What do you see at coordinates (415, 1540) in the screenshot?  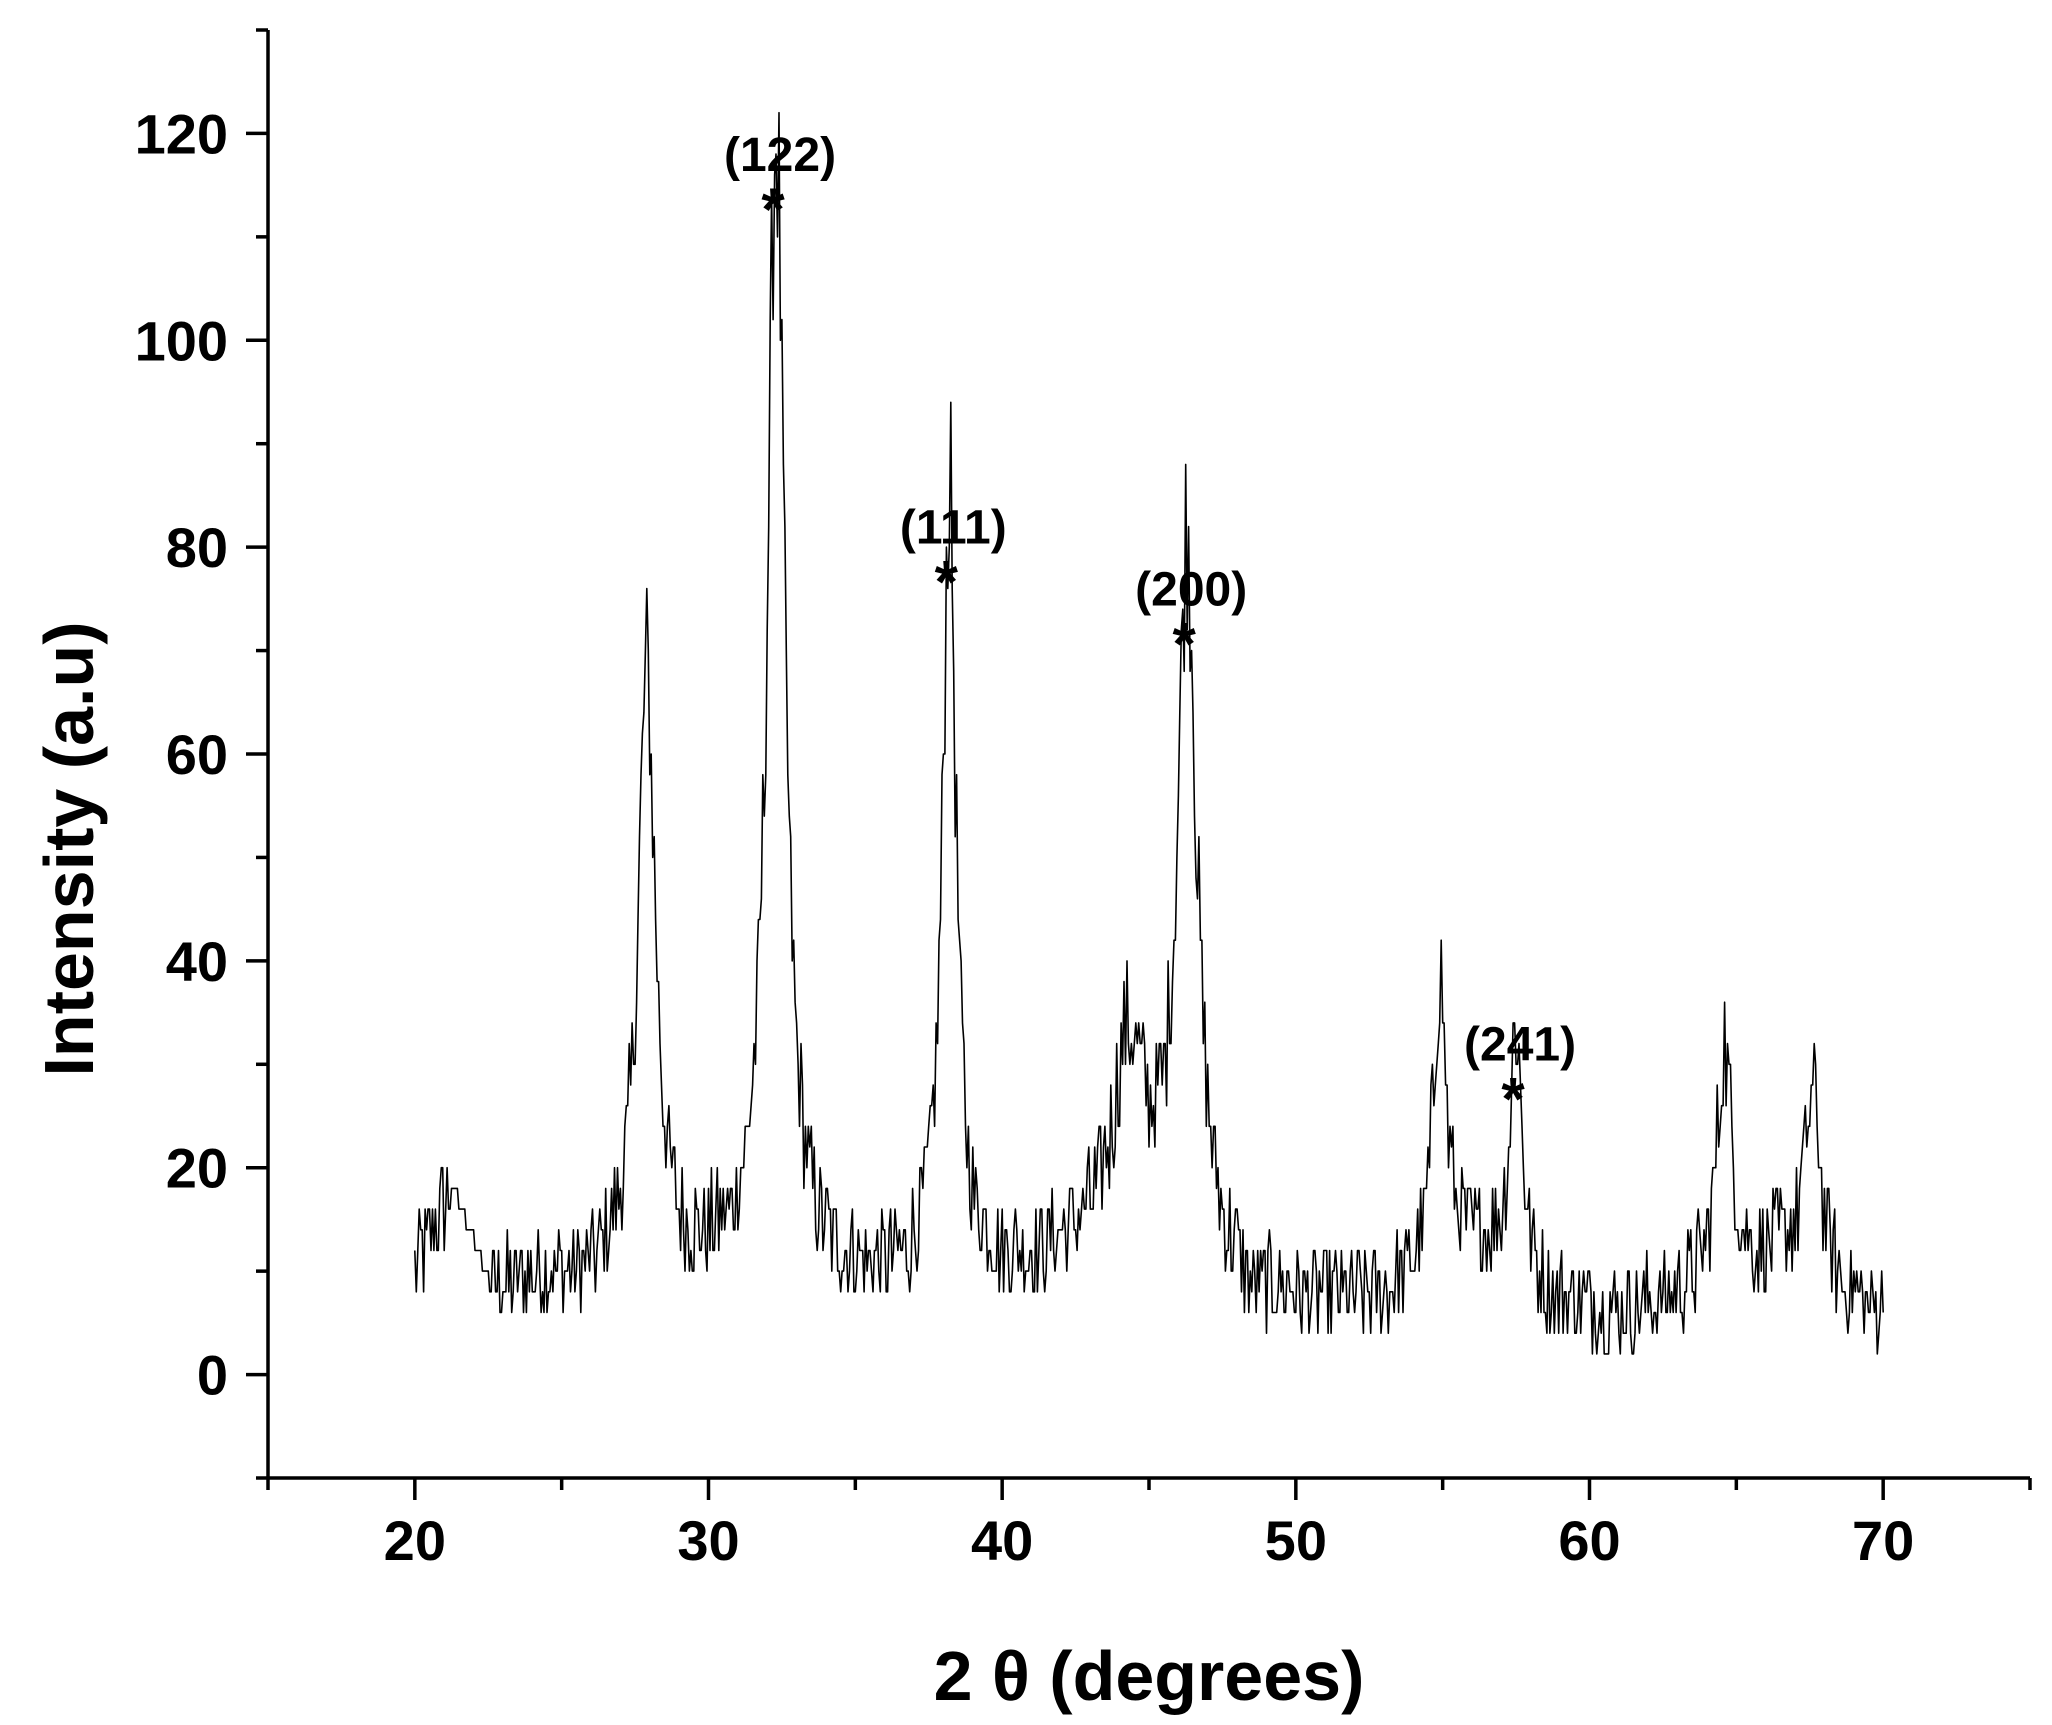 I see `x-tick-label: 20` at bounding box center [415, 1540].